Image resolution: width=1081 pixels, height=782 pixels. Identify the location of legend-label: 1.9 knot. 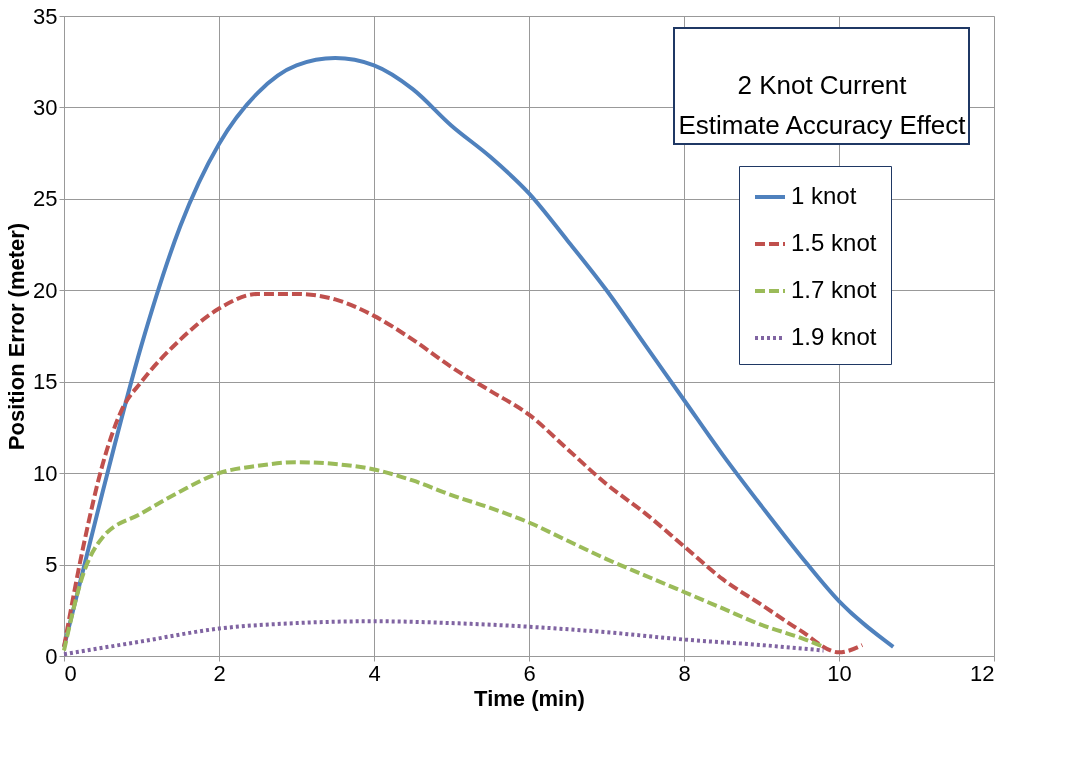
(834, 336).